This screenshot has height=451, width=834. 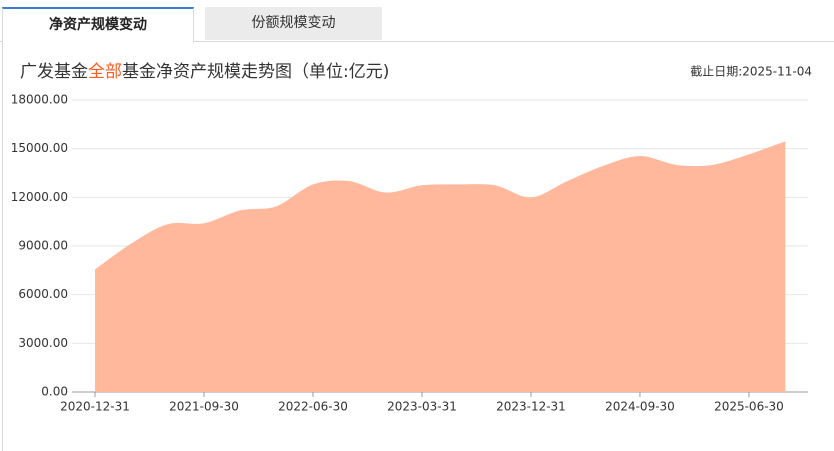 I want to click on title-part: 基金净资产规模走势图（单位:亿元), so click(x=255, y=72).